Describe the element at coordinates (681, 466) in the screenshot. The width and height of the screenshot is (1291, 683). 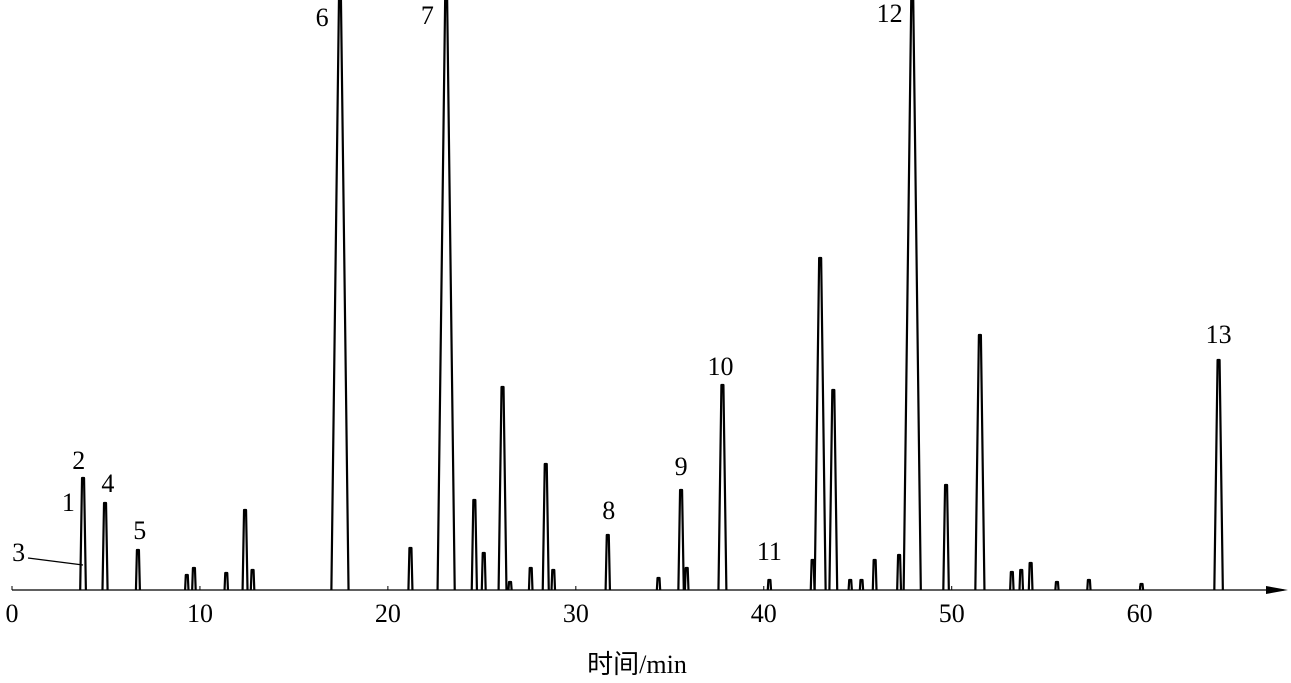
I see `peak-label: 9` at that location.